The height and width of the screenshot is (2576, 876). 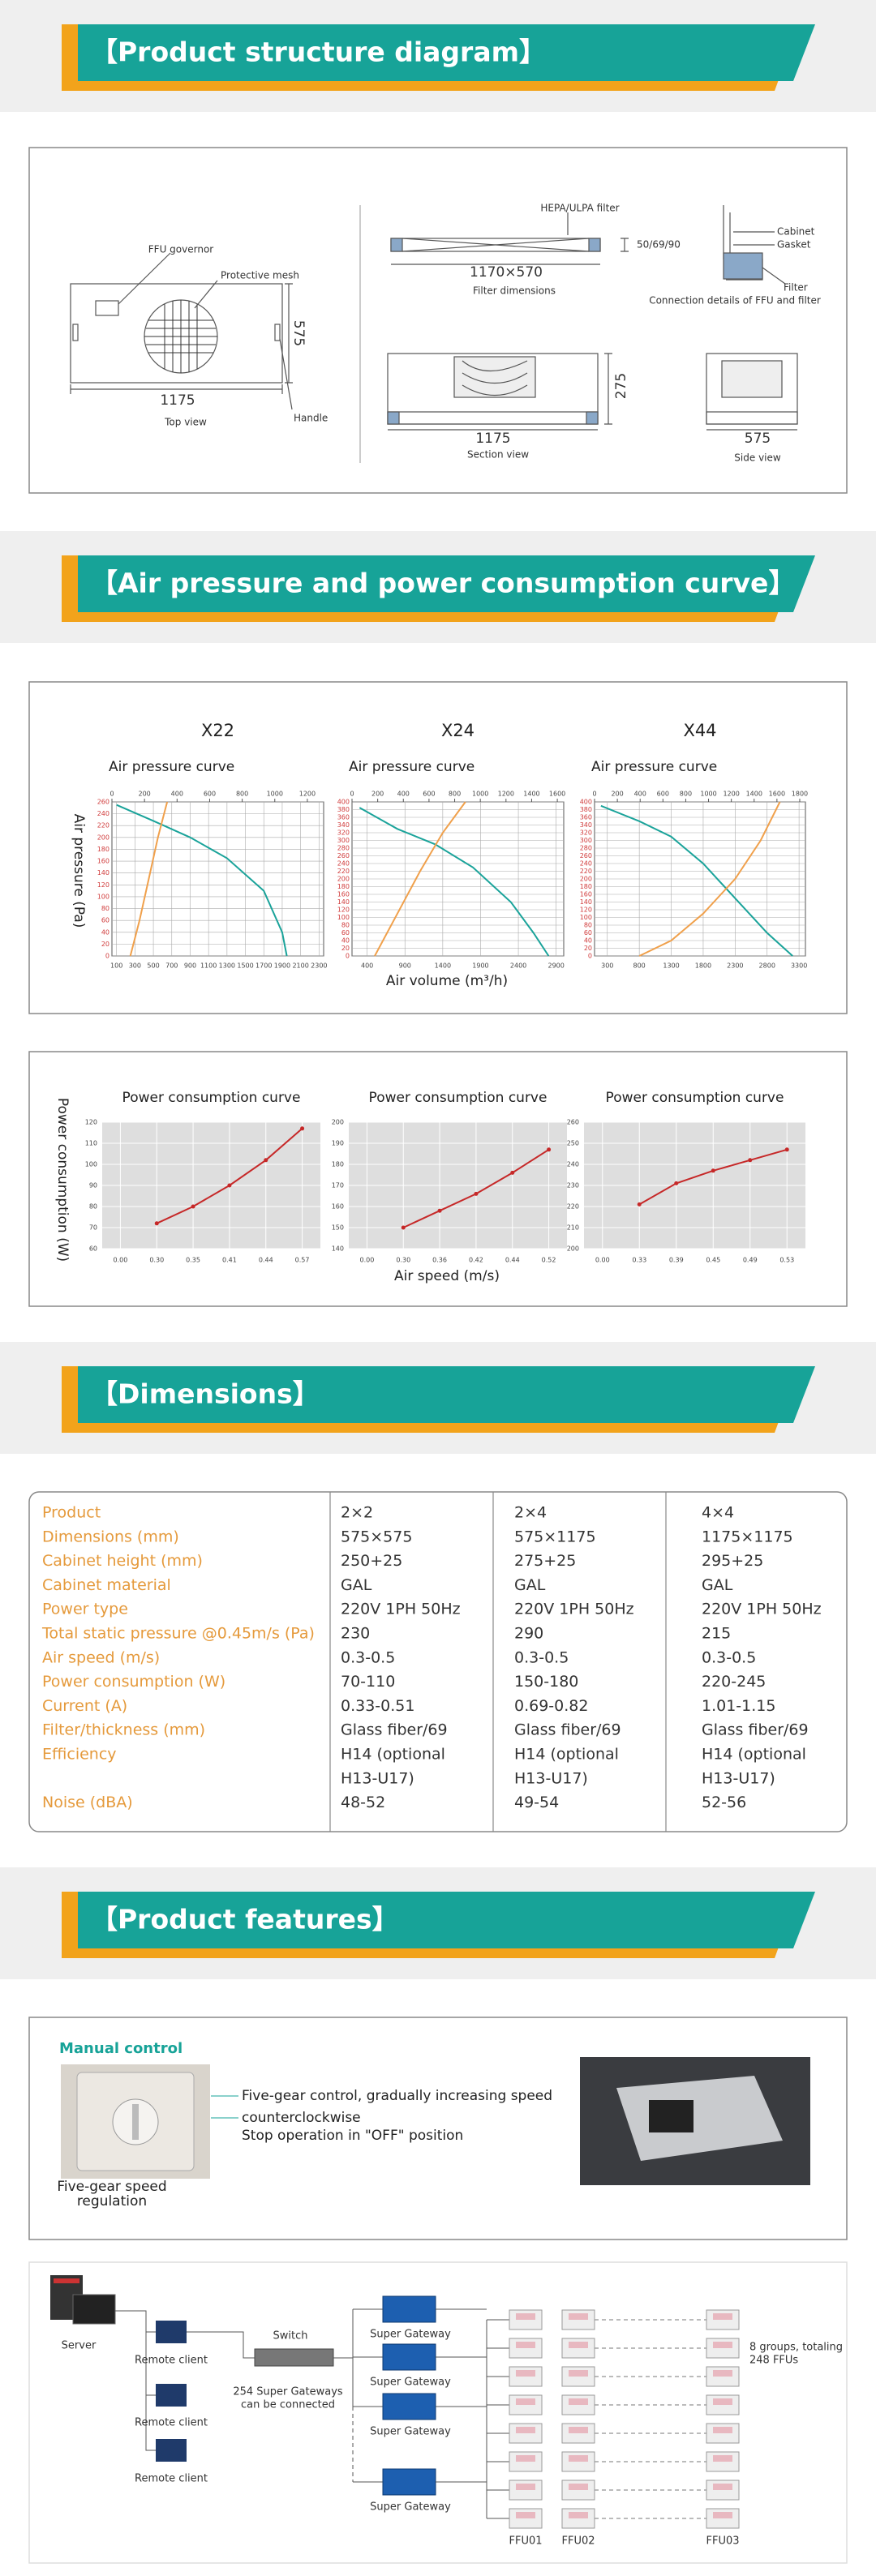 I want to click on fan-blades, so click(x=495, y=378).